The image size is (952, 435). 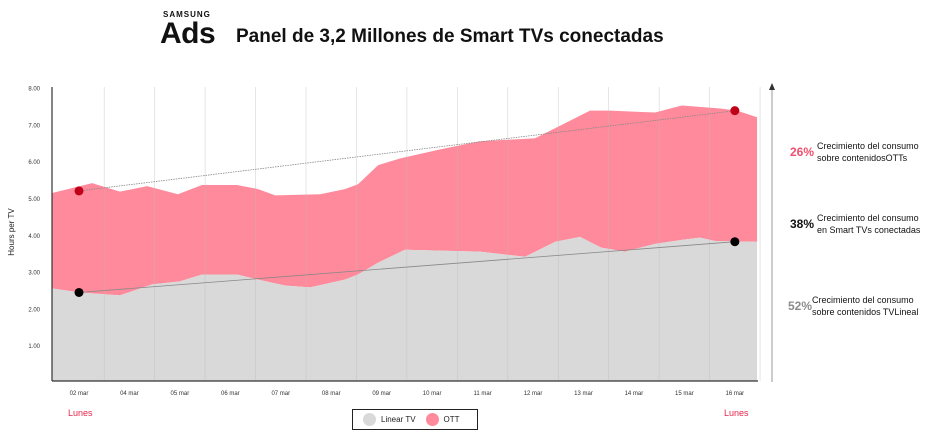 What do you see at coordinates (583, 394) in the screenshot?
I see `x-tick-label: 13 mar` at bounding box center [583, 394].